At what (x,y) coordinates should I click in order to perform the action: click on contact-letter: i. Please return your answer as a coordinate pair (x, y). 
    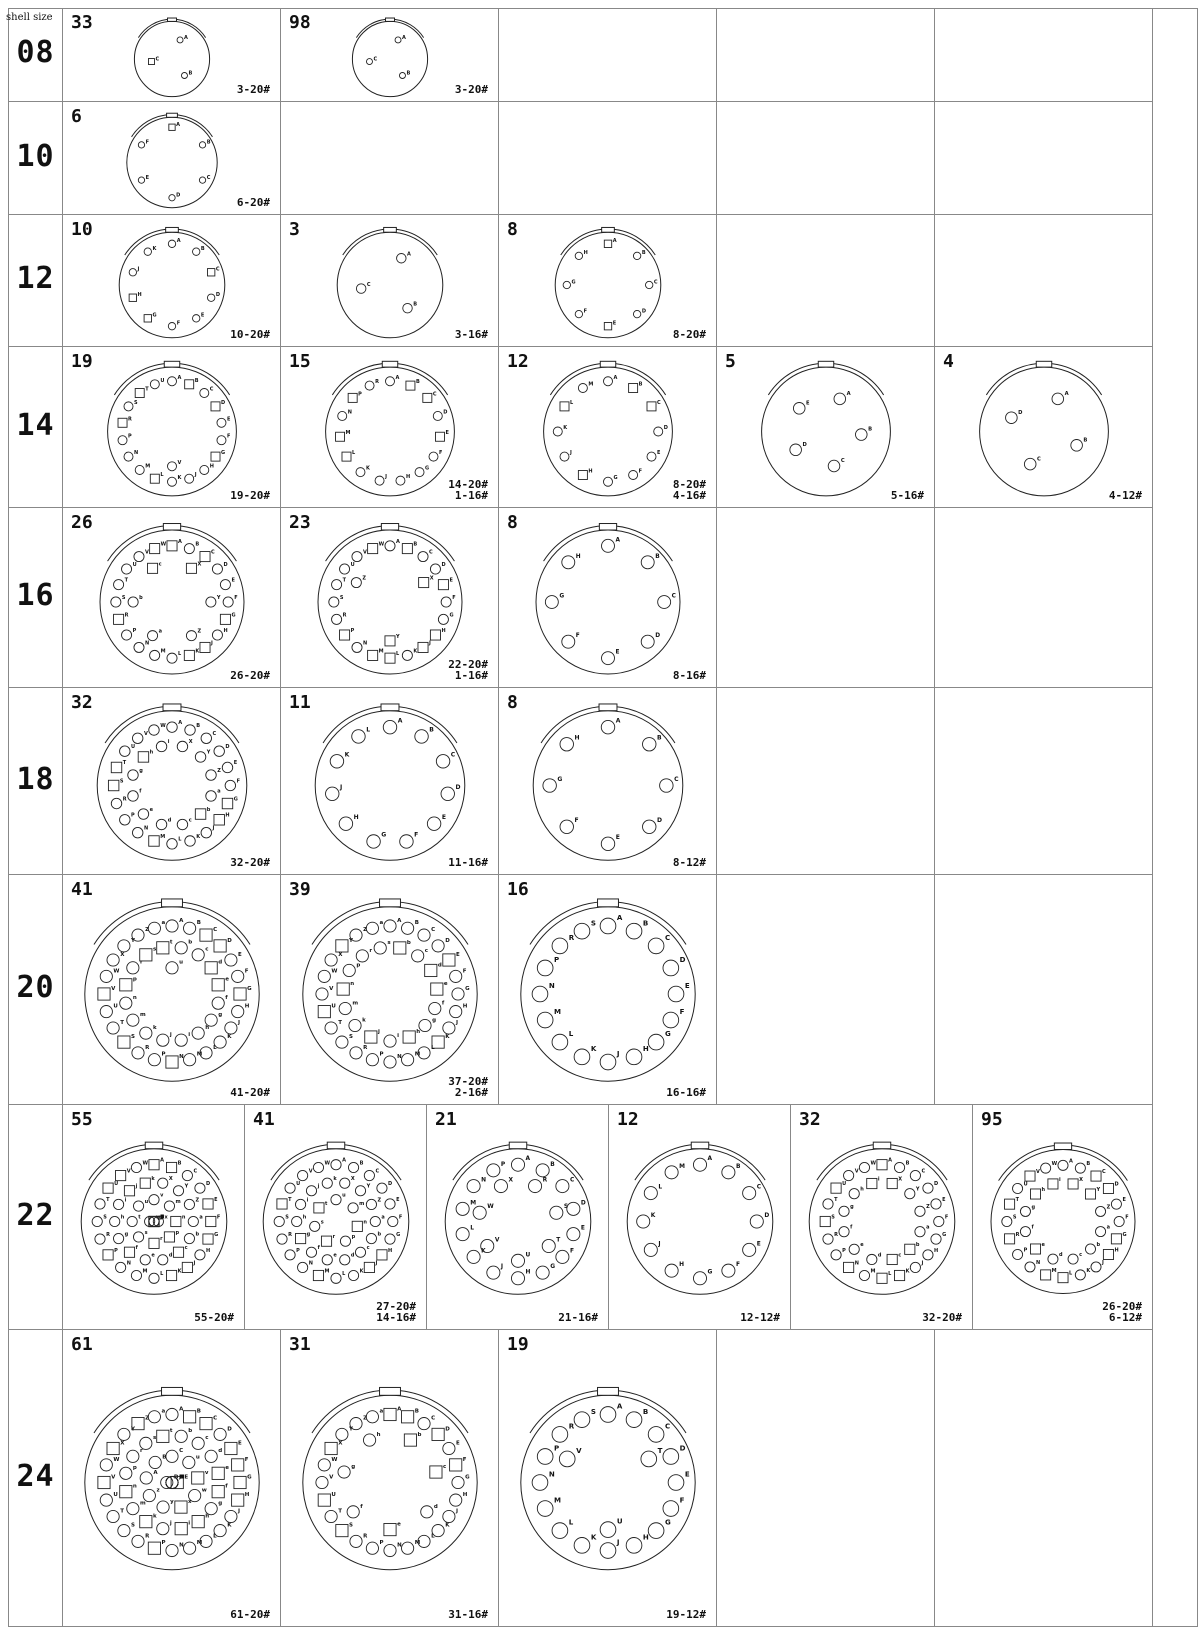
    Looking at the image, I should click on (1060, 1180).